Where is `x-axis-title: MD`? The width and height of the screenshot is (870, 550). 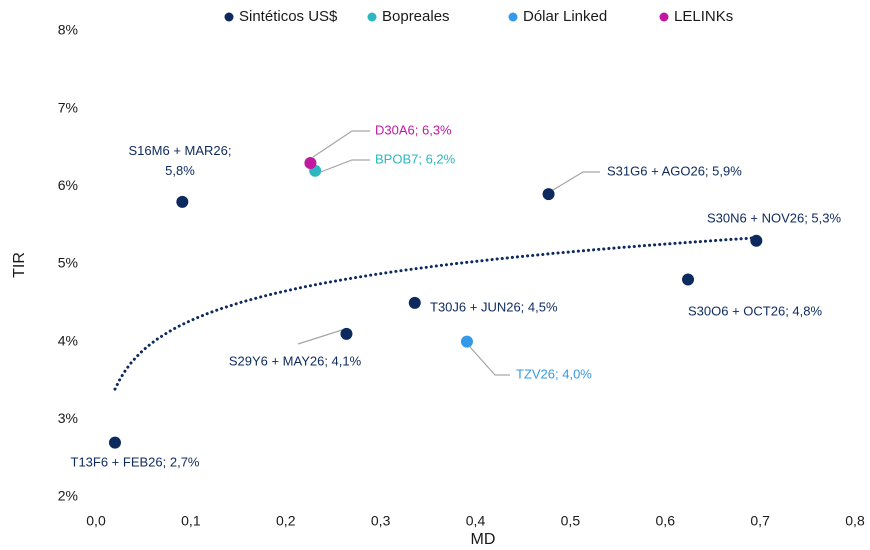
x-axis-title: MD is located at coordinates (483, 539).